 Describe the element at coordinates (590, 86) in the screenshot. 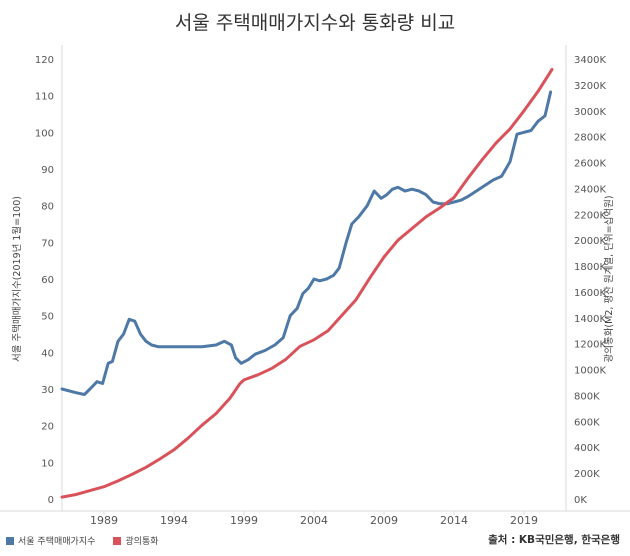

I see `right-tick-label: 3200K` at that location.